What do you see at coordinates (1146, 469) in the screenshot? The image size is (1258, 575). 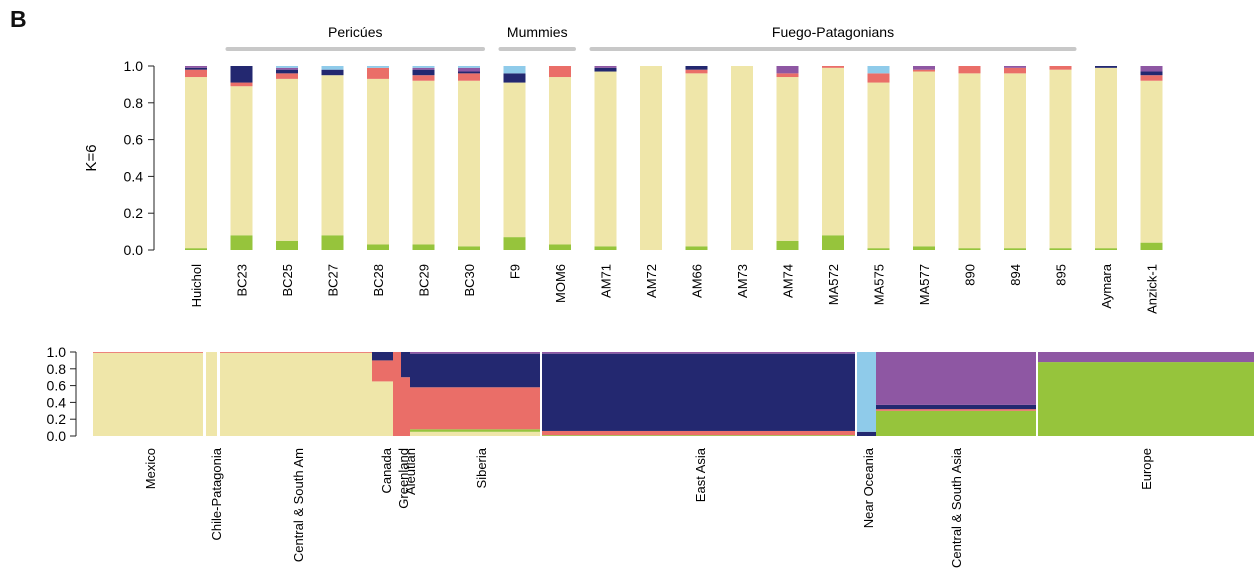 I see `population-label: Europe` at bounding box center [1146, 469].